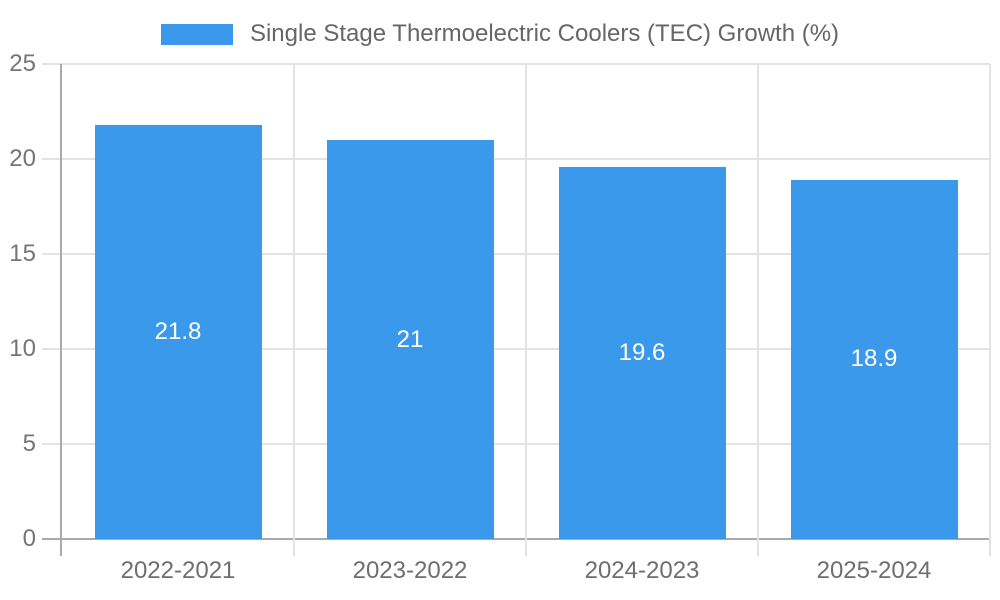 This screenshot has height=600, width=1000. Describe the element at coordinates (29, 538) in the screenshot. I see `y-tick-label-0: 0` at that location.